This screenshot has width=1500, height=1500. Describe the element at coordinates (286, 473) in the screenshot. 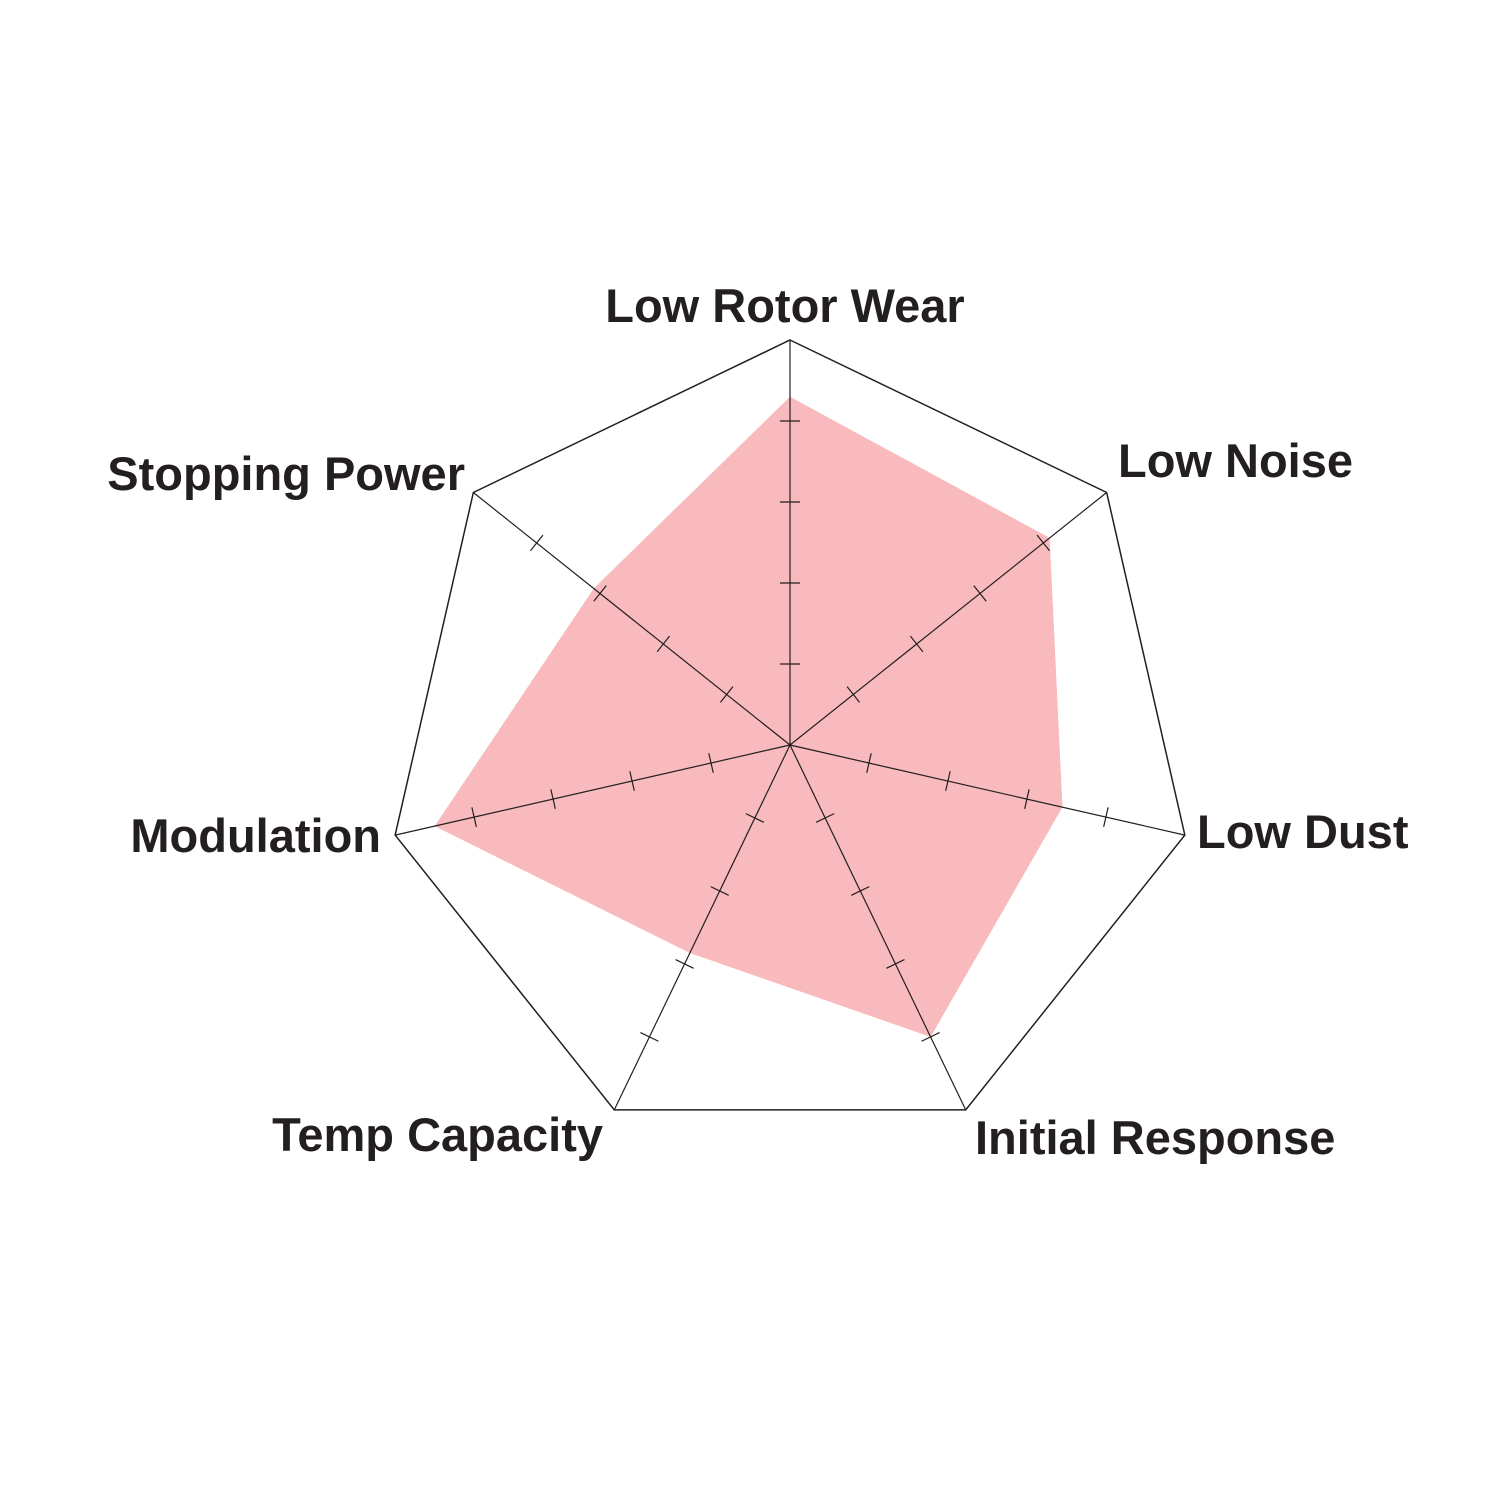

I see `axis-label: Stopping Power` at that location.